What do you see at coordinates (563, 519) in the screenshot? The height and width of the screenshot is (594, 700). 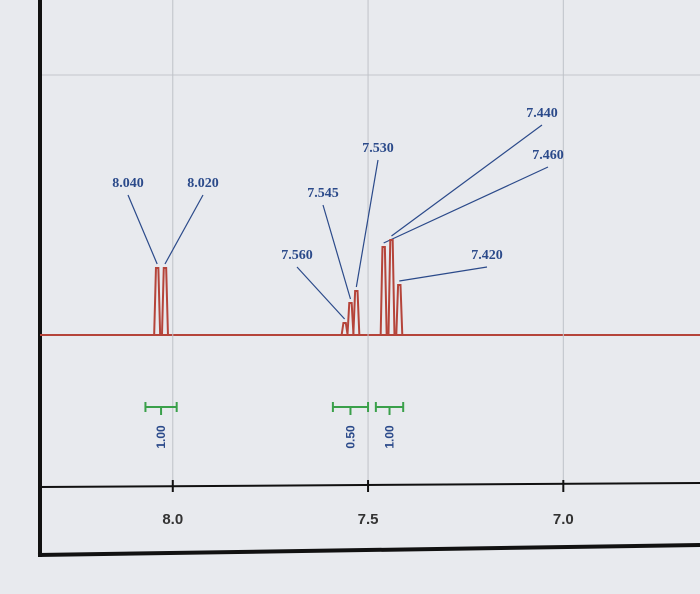 I see `x-tick-label: 7.0` at bounding box center [563, 519].